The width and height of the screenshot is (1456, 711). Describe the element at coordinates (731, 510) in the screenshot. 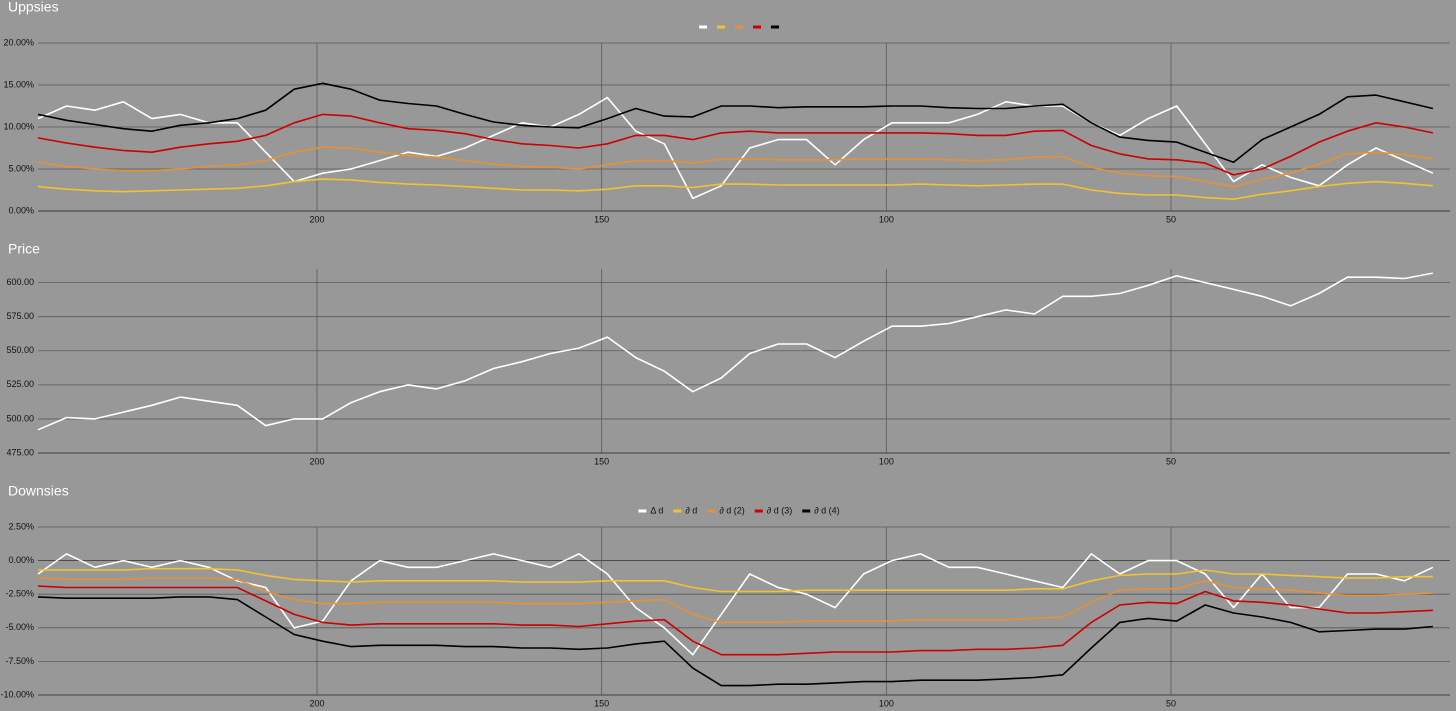

I see `legend-label: ∂ d (2)` at that location.